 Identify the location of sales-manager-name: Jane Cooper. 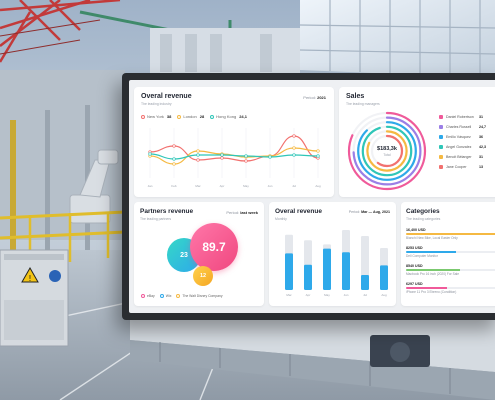
(456, 167).